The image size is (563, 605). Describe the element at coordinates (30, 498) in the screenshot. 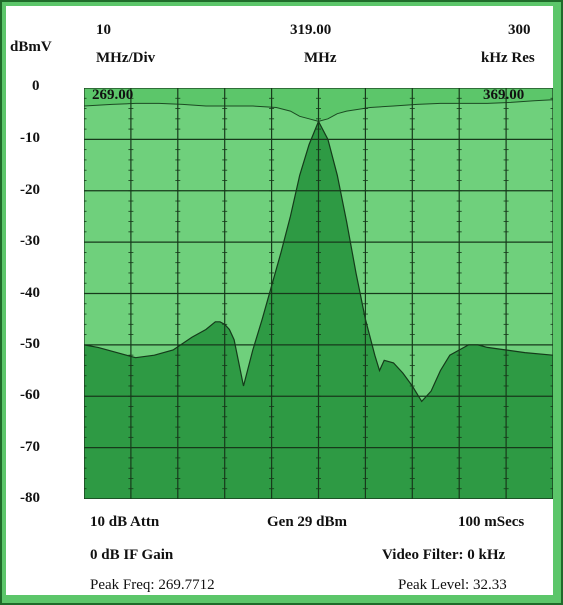

I see `y-tick-label: -80` at that location.